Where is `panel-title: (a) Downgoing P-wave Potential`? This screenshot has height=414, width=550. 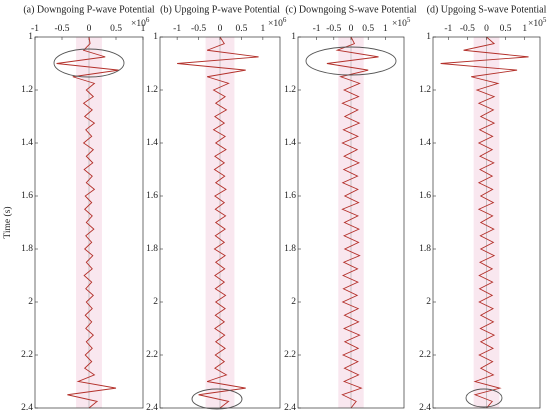
panel-title: (a) Downgoing P-wave Potential is located at coordinates (89, 9).